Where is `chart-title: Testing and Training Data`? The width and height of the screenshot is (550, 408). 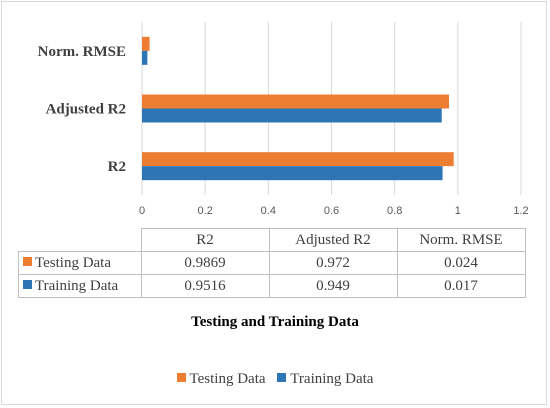
chart-title: Testing and Training Data is located at coordinates (275, 322).